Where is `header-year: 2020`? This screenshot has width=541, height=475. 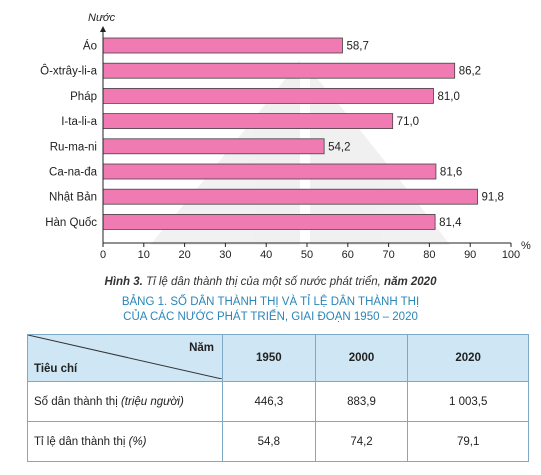
header-year: 2020 is located at coordinates (468, 358).